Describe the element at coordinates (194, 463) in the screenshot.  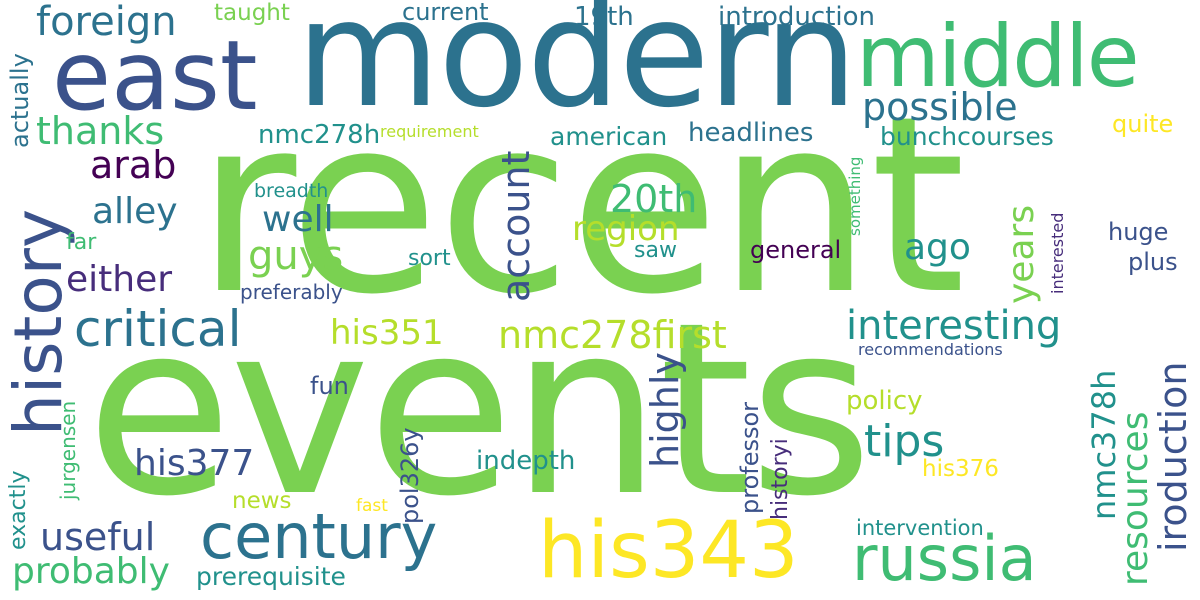
I see `word-his377: his377` at that location.